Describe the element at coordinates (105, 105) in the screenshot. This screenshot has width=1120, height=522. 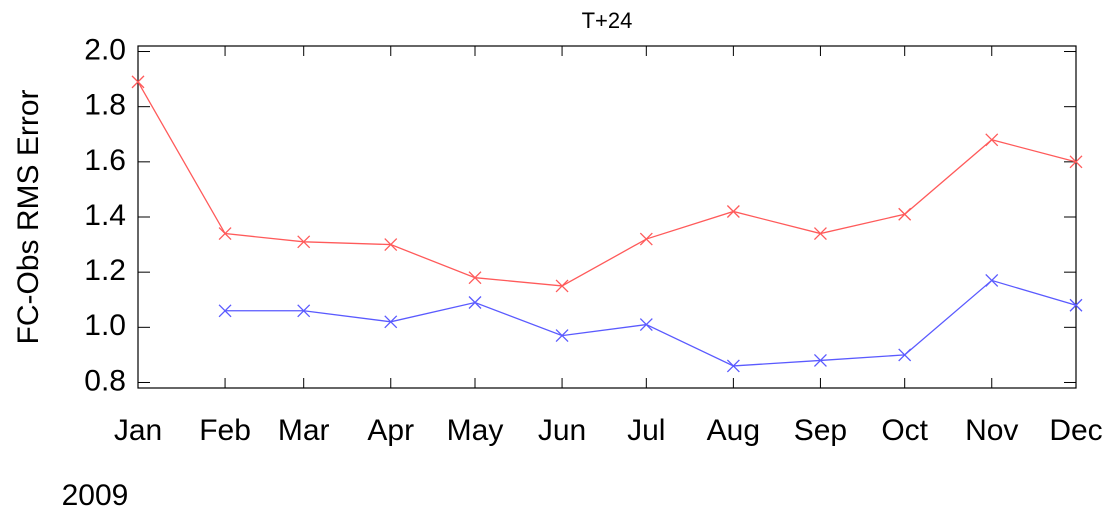
I see `y-tick-label: 1.8` at that location.